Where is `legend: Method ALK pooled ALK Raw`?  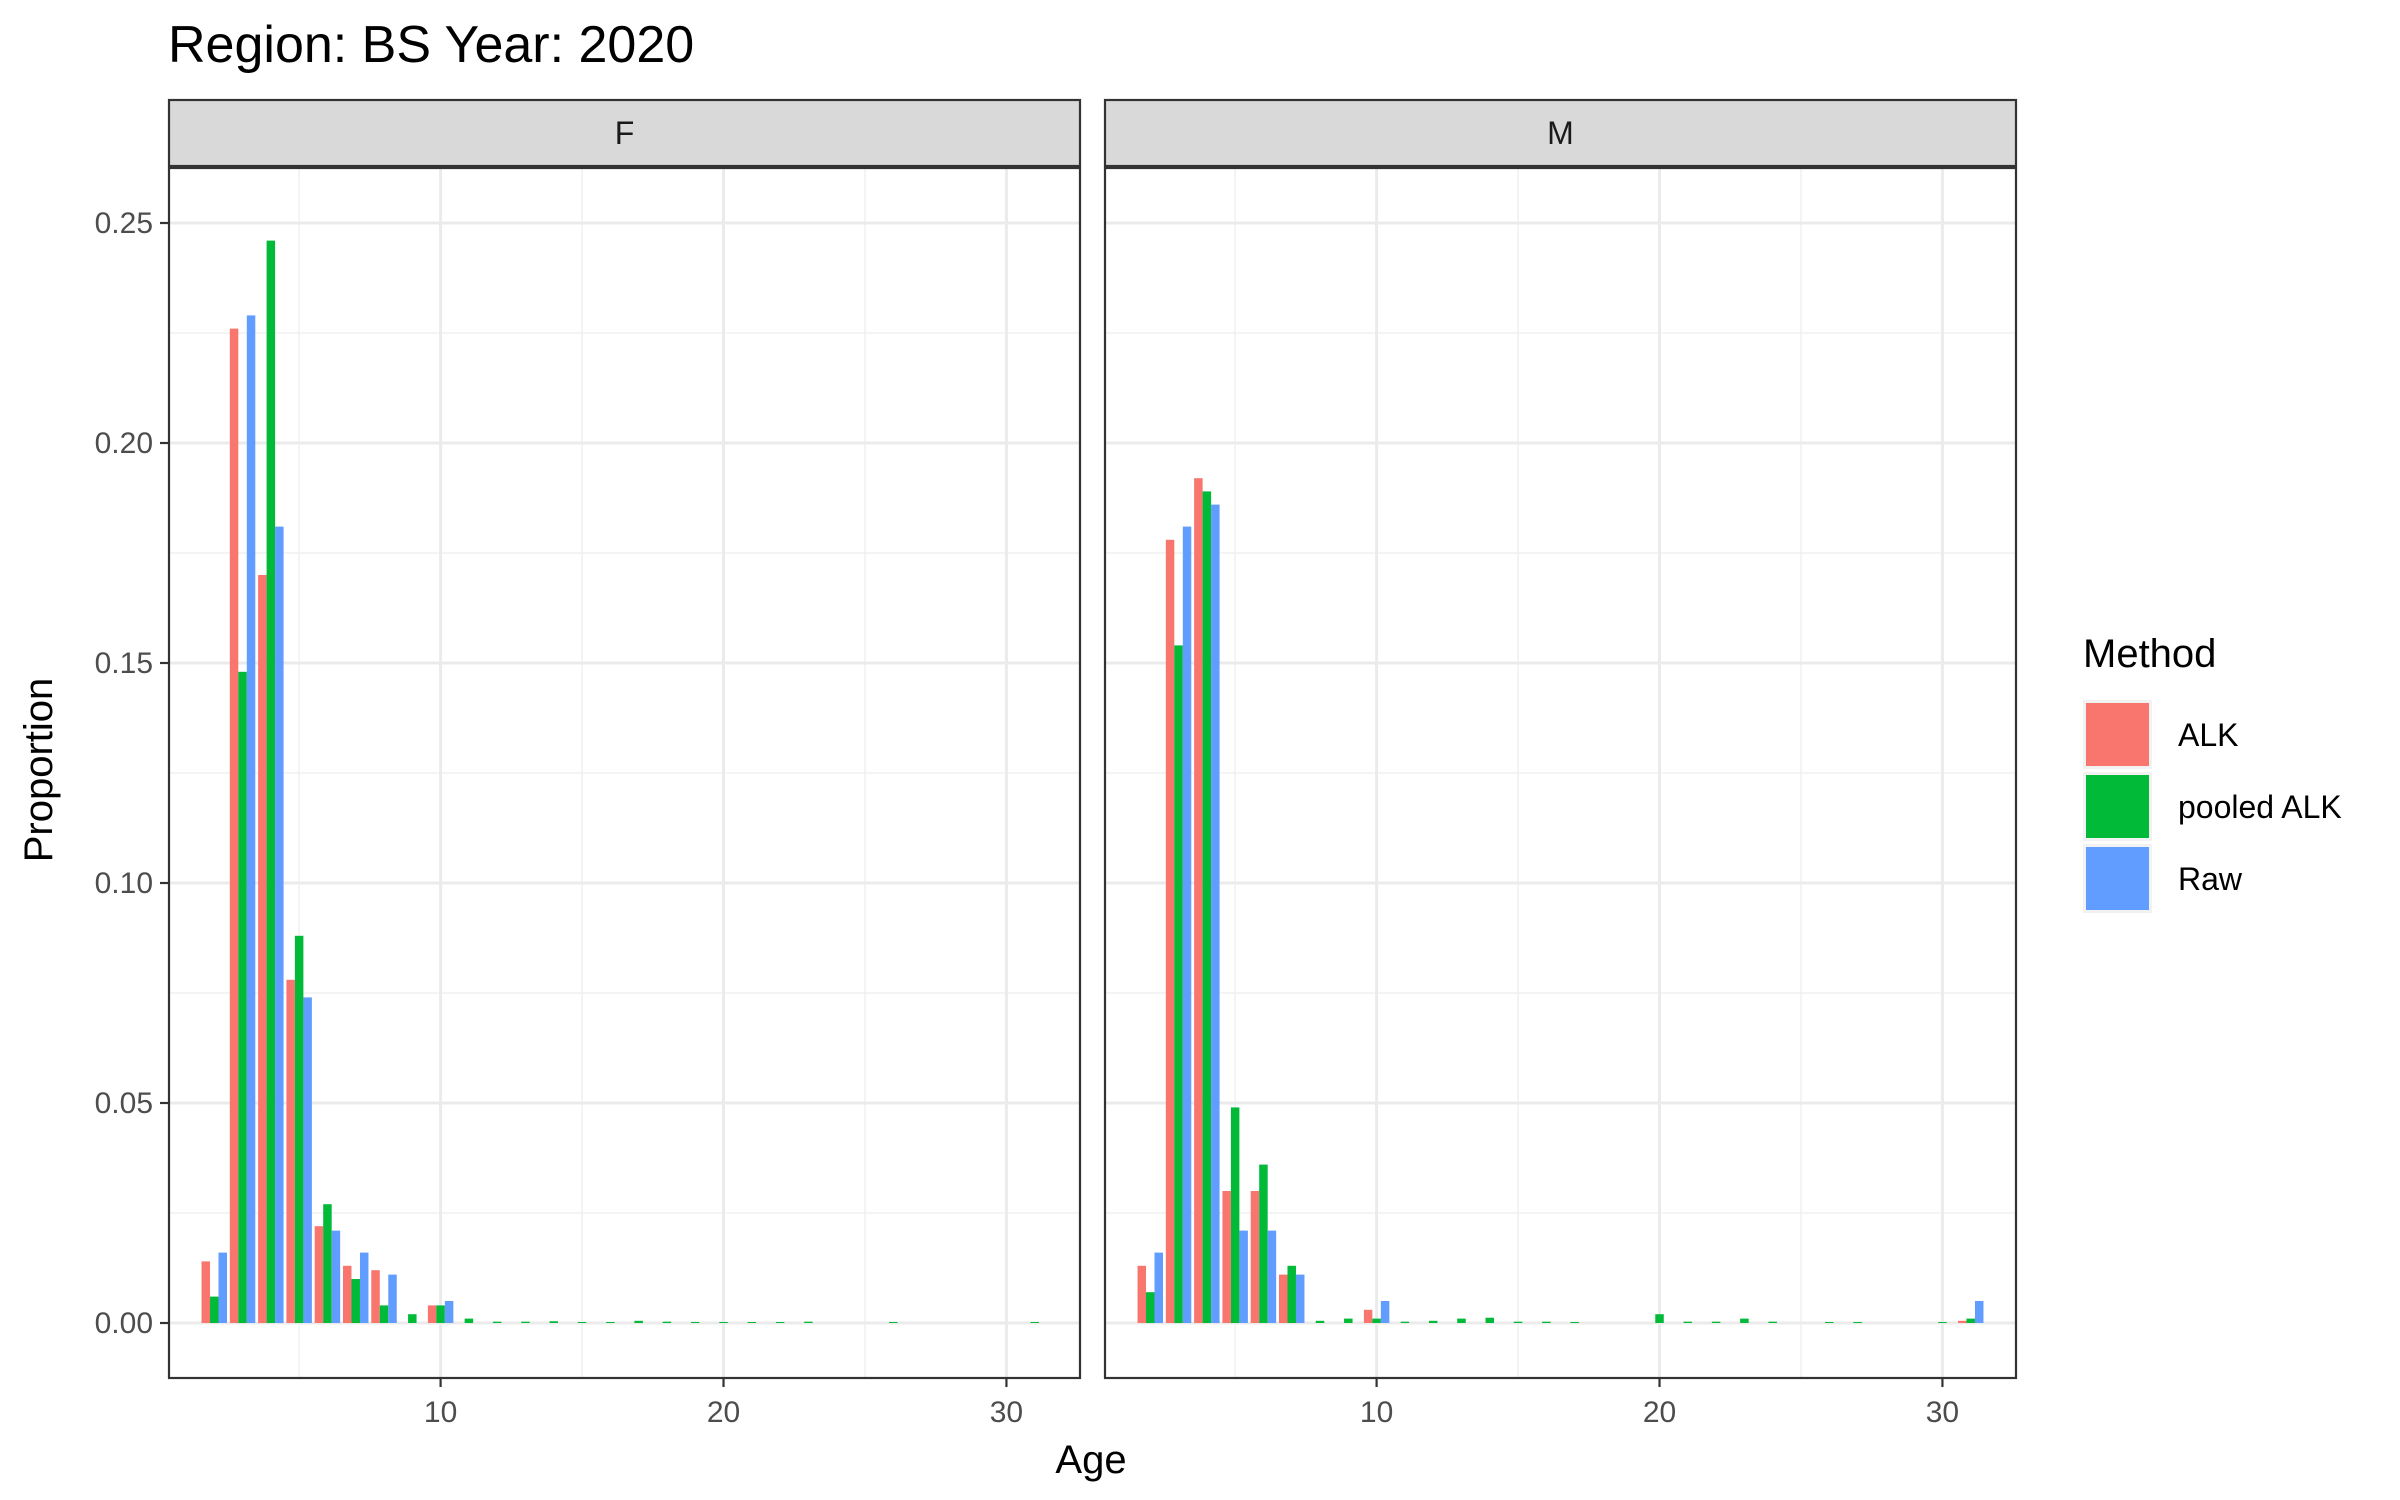
legend: Method ALK pooled ALK Raw is located at coordinates (2212, 772).